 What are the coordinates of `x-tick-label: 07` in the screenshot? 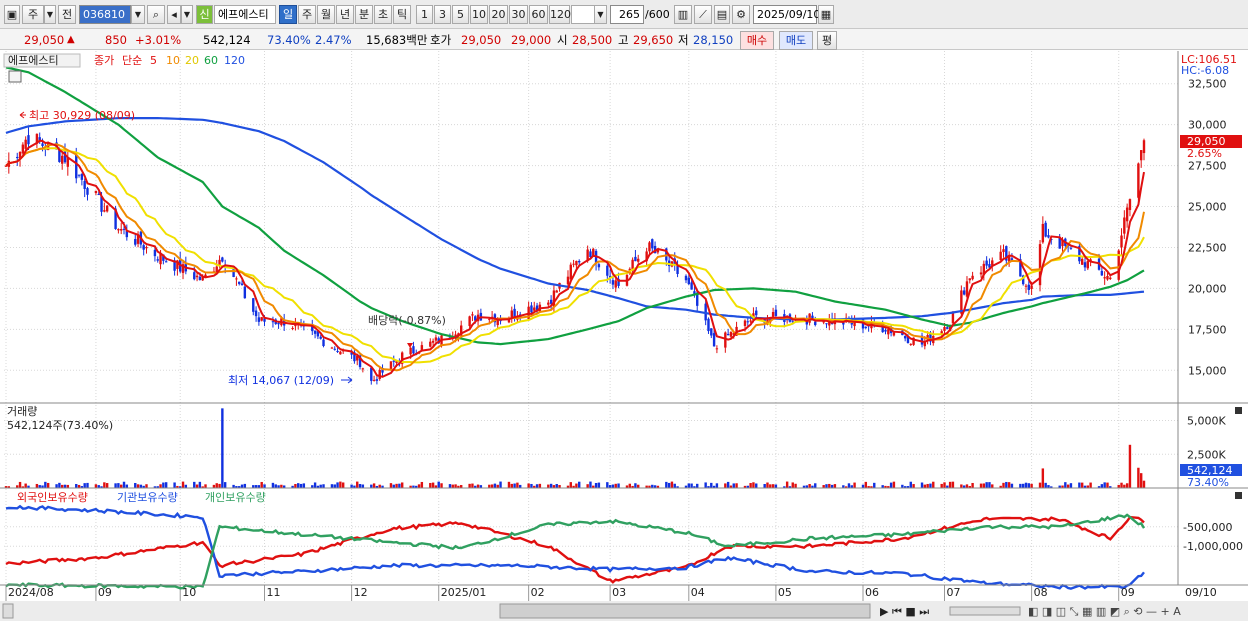 It's located at (953, 592).